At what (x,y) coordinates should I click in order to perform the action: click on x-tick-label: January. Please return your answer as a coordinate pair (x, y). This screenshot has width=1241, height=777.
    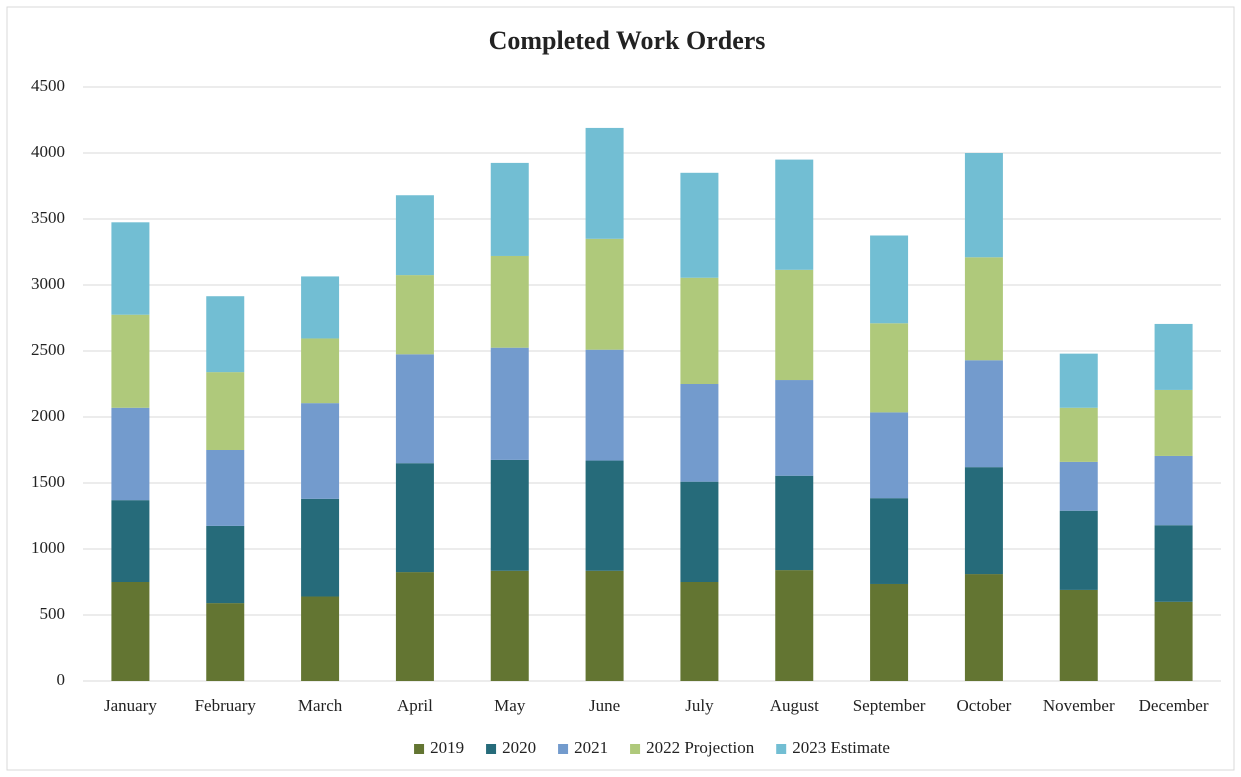
    Looking at the image, I should click on (130, 705).